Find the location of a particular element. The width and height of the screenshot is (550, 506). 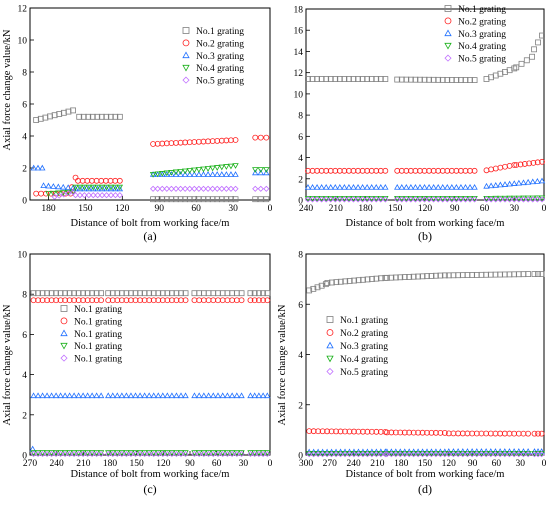

x-tick-label: 150 is located at coordinates (395, 209).